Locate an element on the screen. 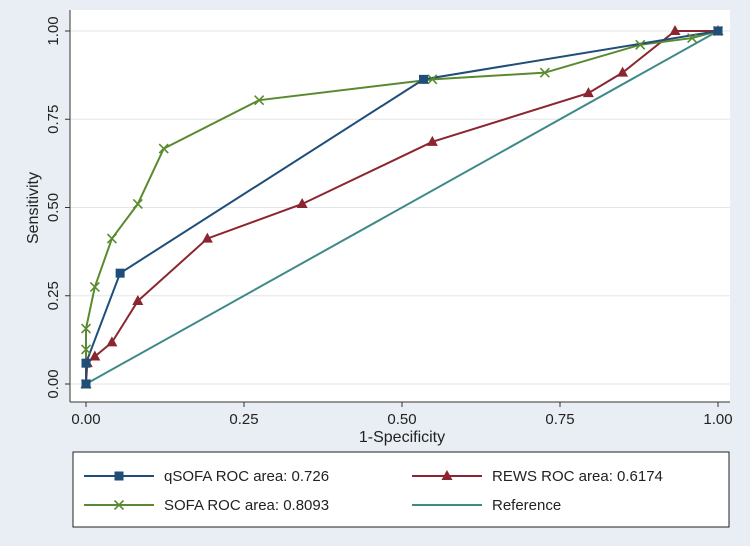 This screenshot has height=546, width=750. y-tick-label-1: 0.25 is located at coordinates (53, 295).